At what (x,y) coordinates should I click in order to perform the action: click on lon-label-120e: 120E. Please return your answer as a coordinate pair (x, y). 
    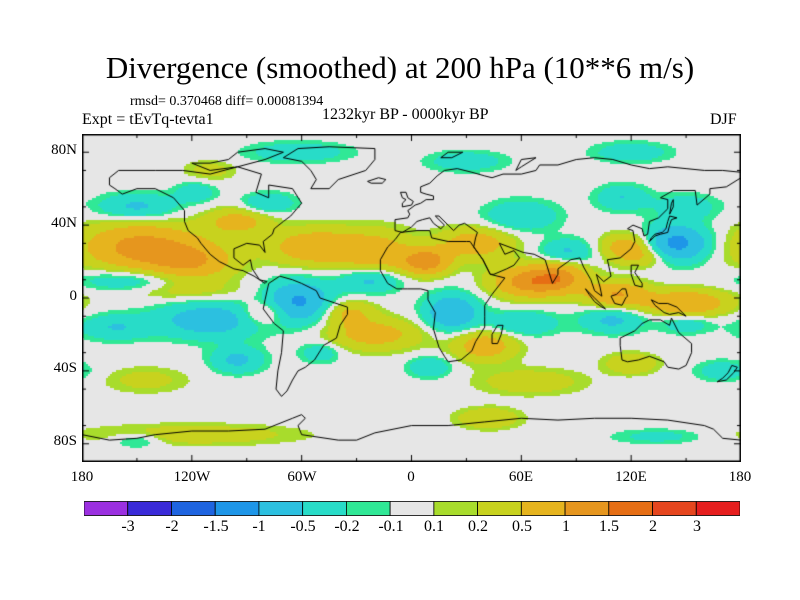
    Looking at the image, I should click on (631, 477).